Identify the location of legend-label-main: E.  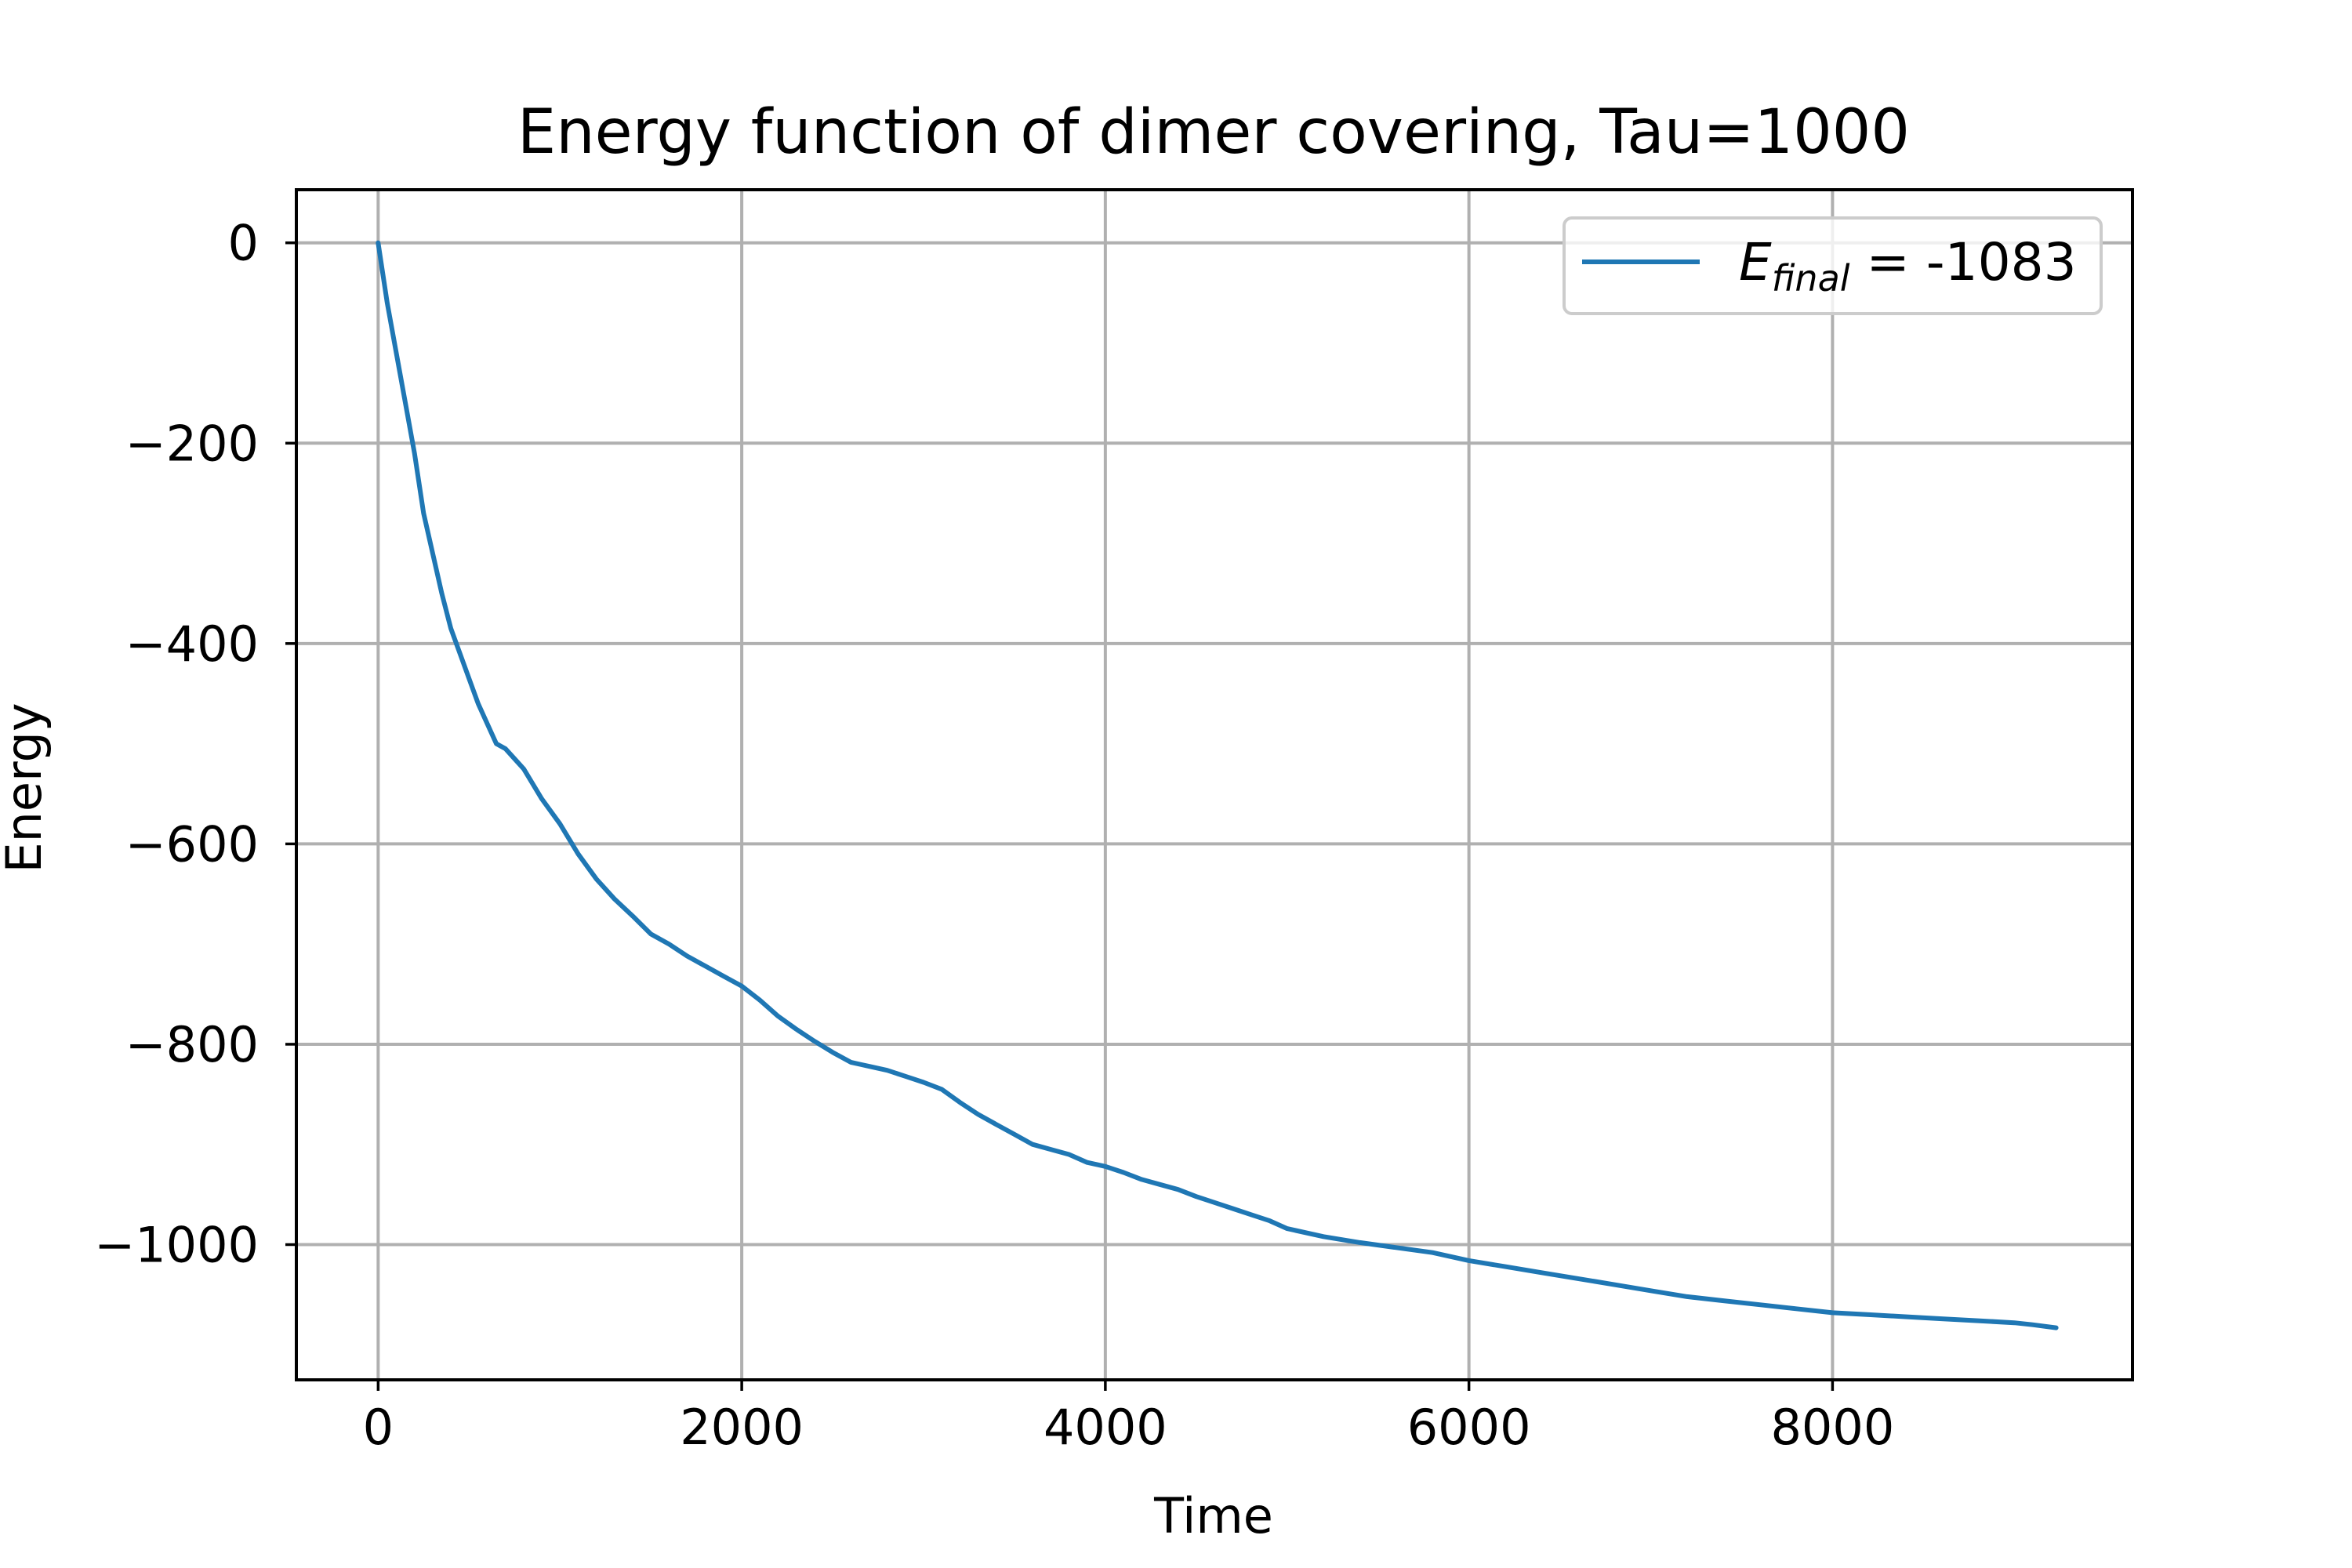
(1755, 262).